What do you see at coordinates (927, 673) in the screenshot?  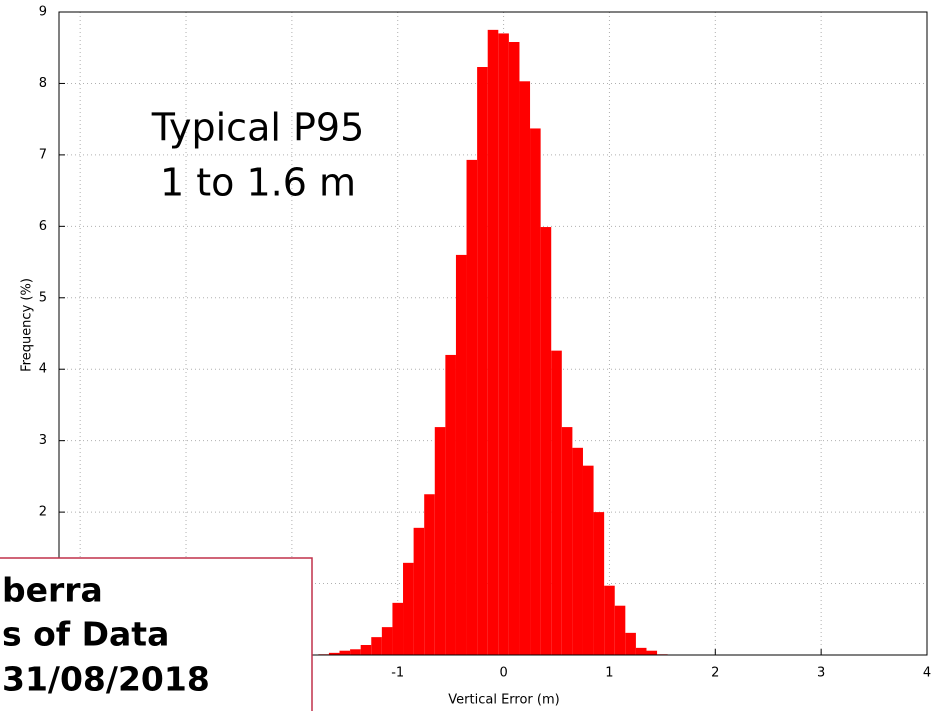 I see `x-tick-label: 4` at bounding box center [927, 673].